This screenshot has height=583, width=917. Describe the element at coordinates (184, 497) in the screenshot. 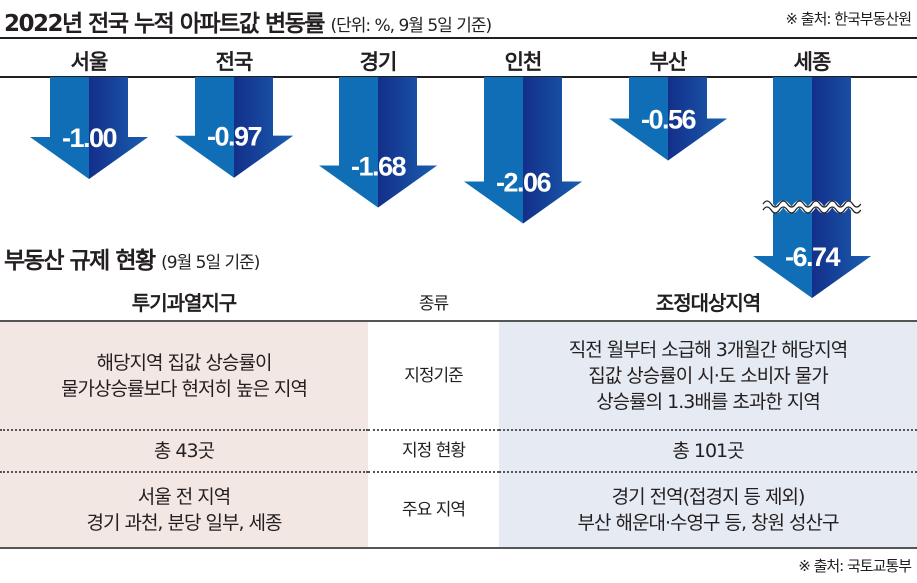

I see `cell-text: 서울 전 지역` at that location.